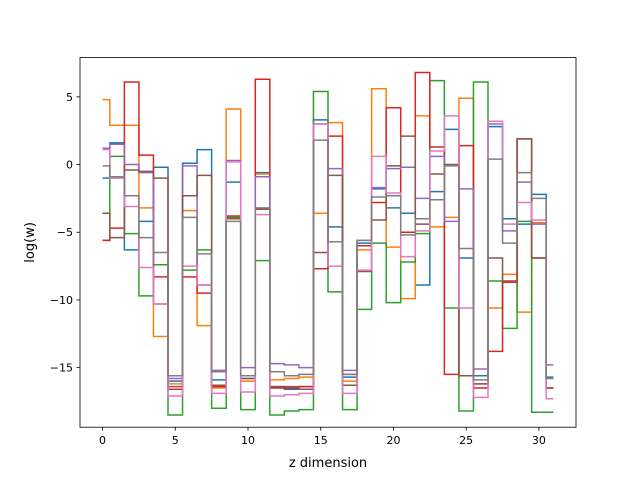 The width and height of the screenshot is (640, 484). Describe the element at coordinates (61, 300) in the screenshot. I see `y-tick-label: −10` at that location.